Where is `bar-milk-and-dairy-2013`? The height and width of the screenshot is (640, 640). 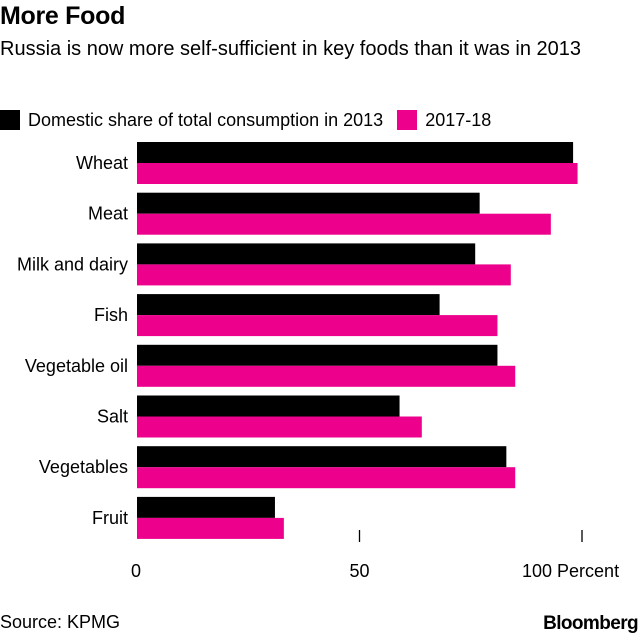
bar-milk-and-dairy-2013 is located at coordinates (306, 254).